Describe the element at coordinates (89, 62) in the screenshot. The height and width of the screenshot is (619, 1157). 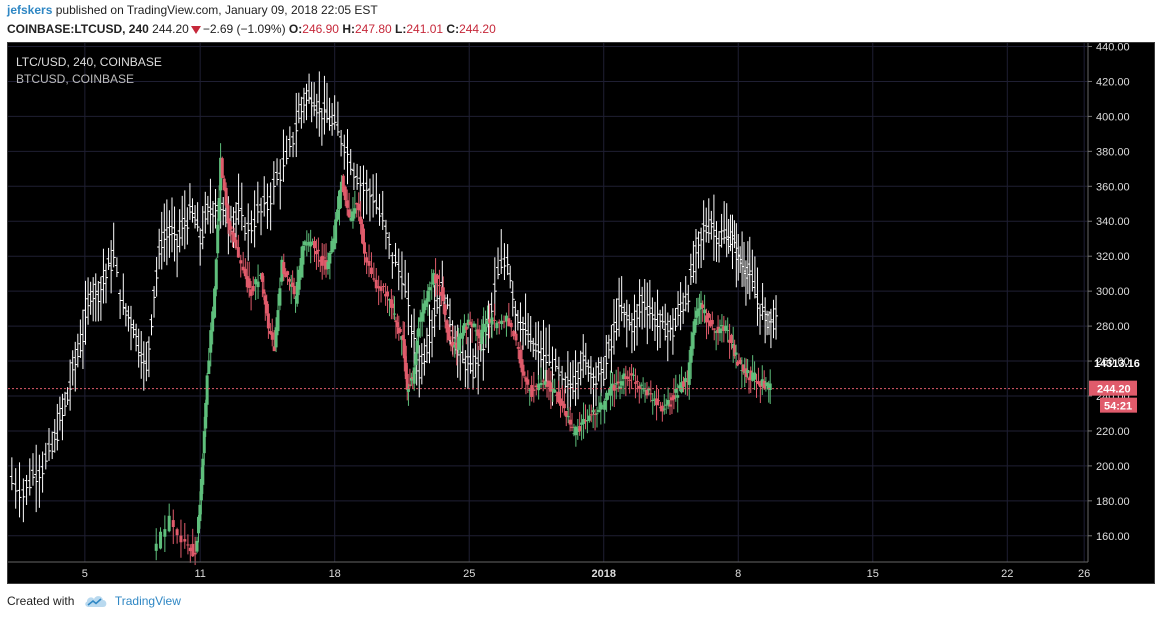
I see `legend-main-series: LTC/USD, 240, COINBASE` at that location.